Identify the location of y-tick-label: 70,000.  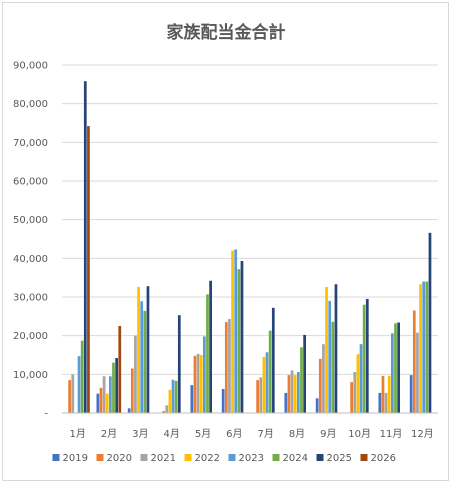
(30, 143).